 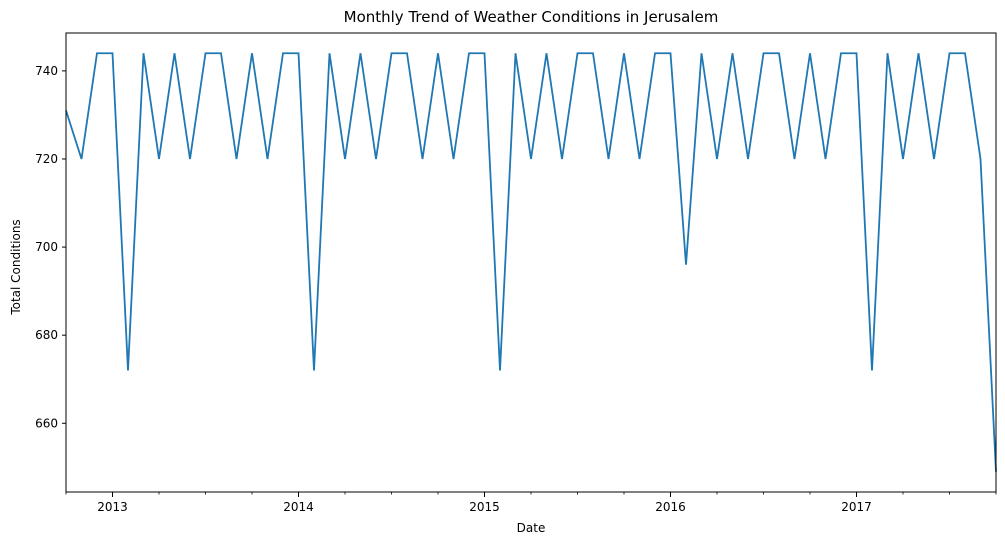 What do you see at coordinates (112, 507) in the screenshot?
I see `x-tick-label: 2013` at bounding box center [112, 507].